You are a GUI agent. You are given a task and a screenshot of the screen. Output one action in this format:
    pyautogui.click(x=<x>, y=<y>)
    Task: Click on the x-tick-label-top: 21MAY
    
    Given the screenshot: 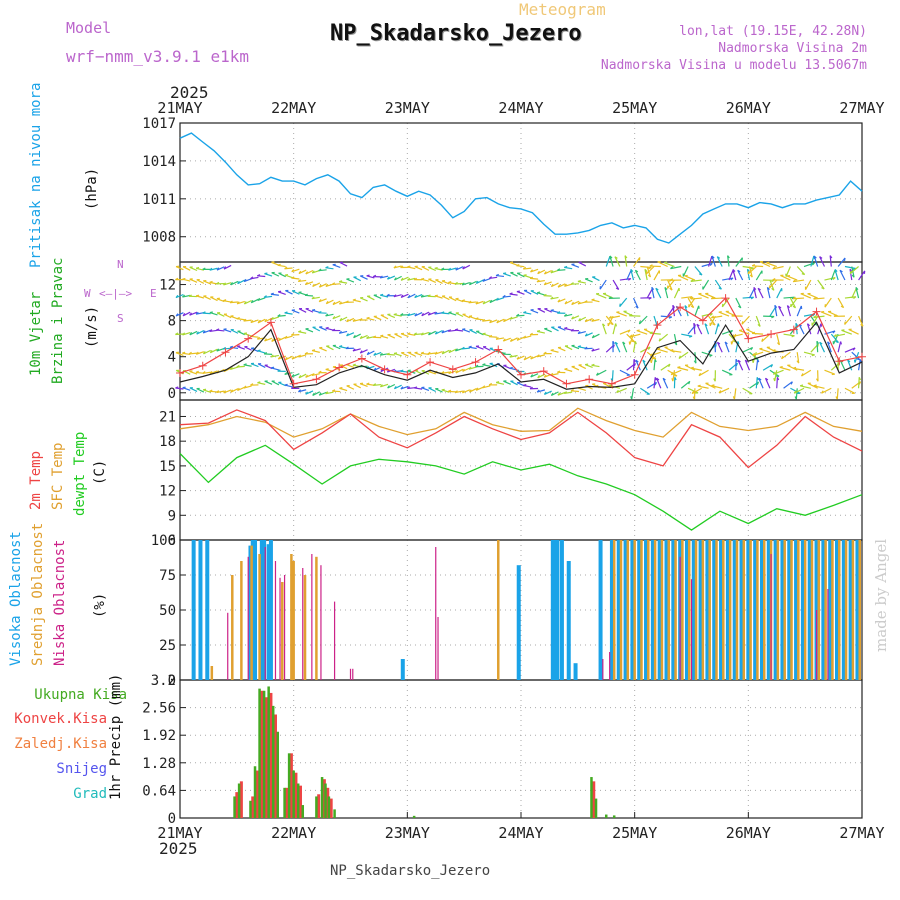 What is the action you would take?
    pyautogui.click(x=179, y=108)
    